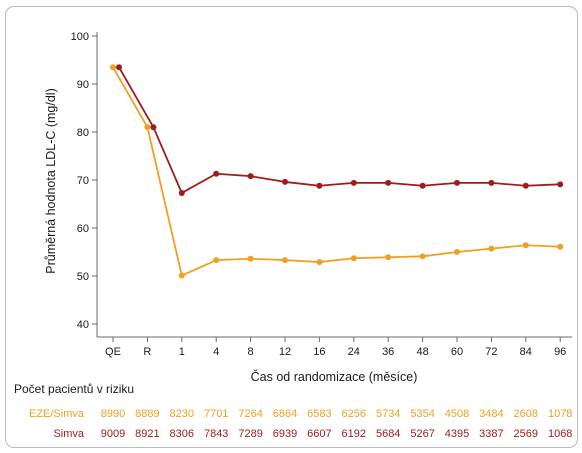 The image size is (582, 453). What do you see at coordinates (80, 37) in the screenshot?
I see `y-tick-label: 100` at bounding box center [80, 37].